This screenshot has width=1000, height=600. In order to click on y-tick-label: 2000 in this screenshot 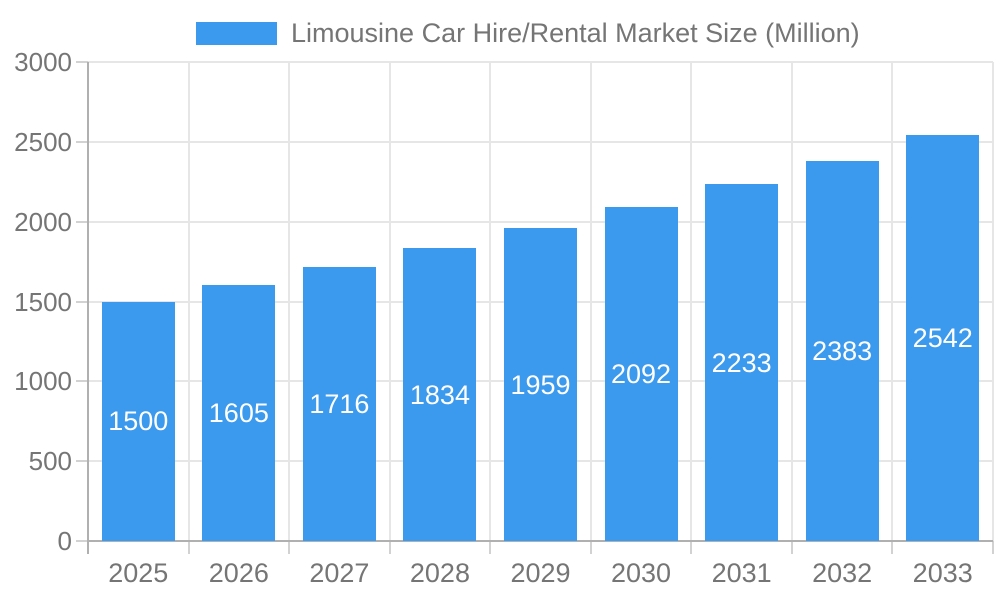, I will do `click(43, 221)`.